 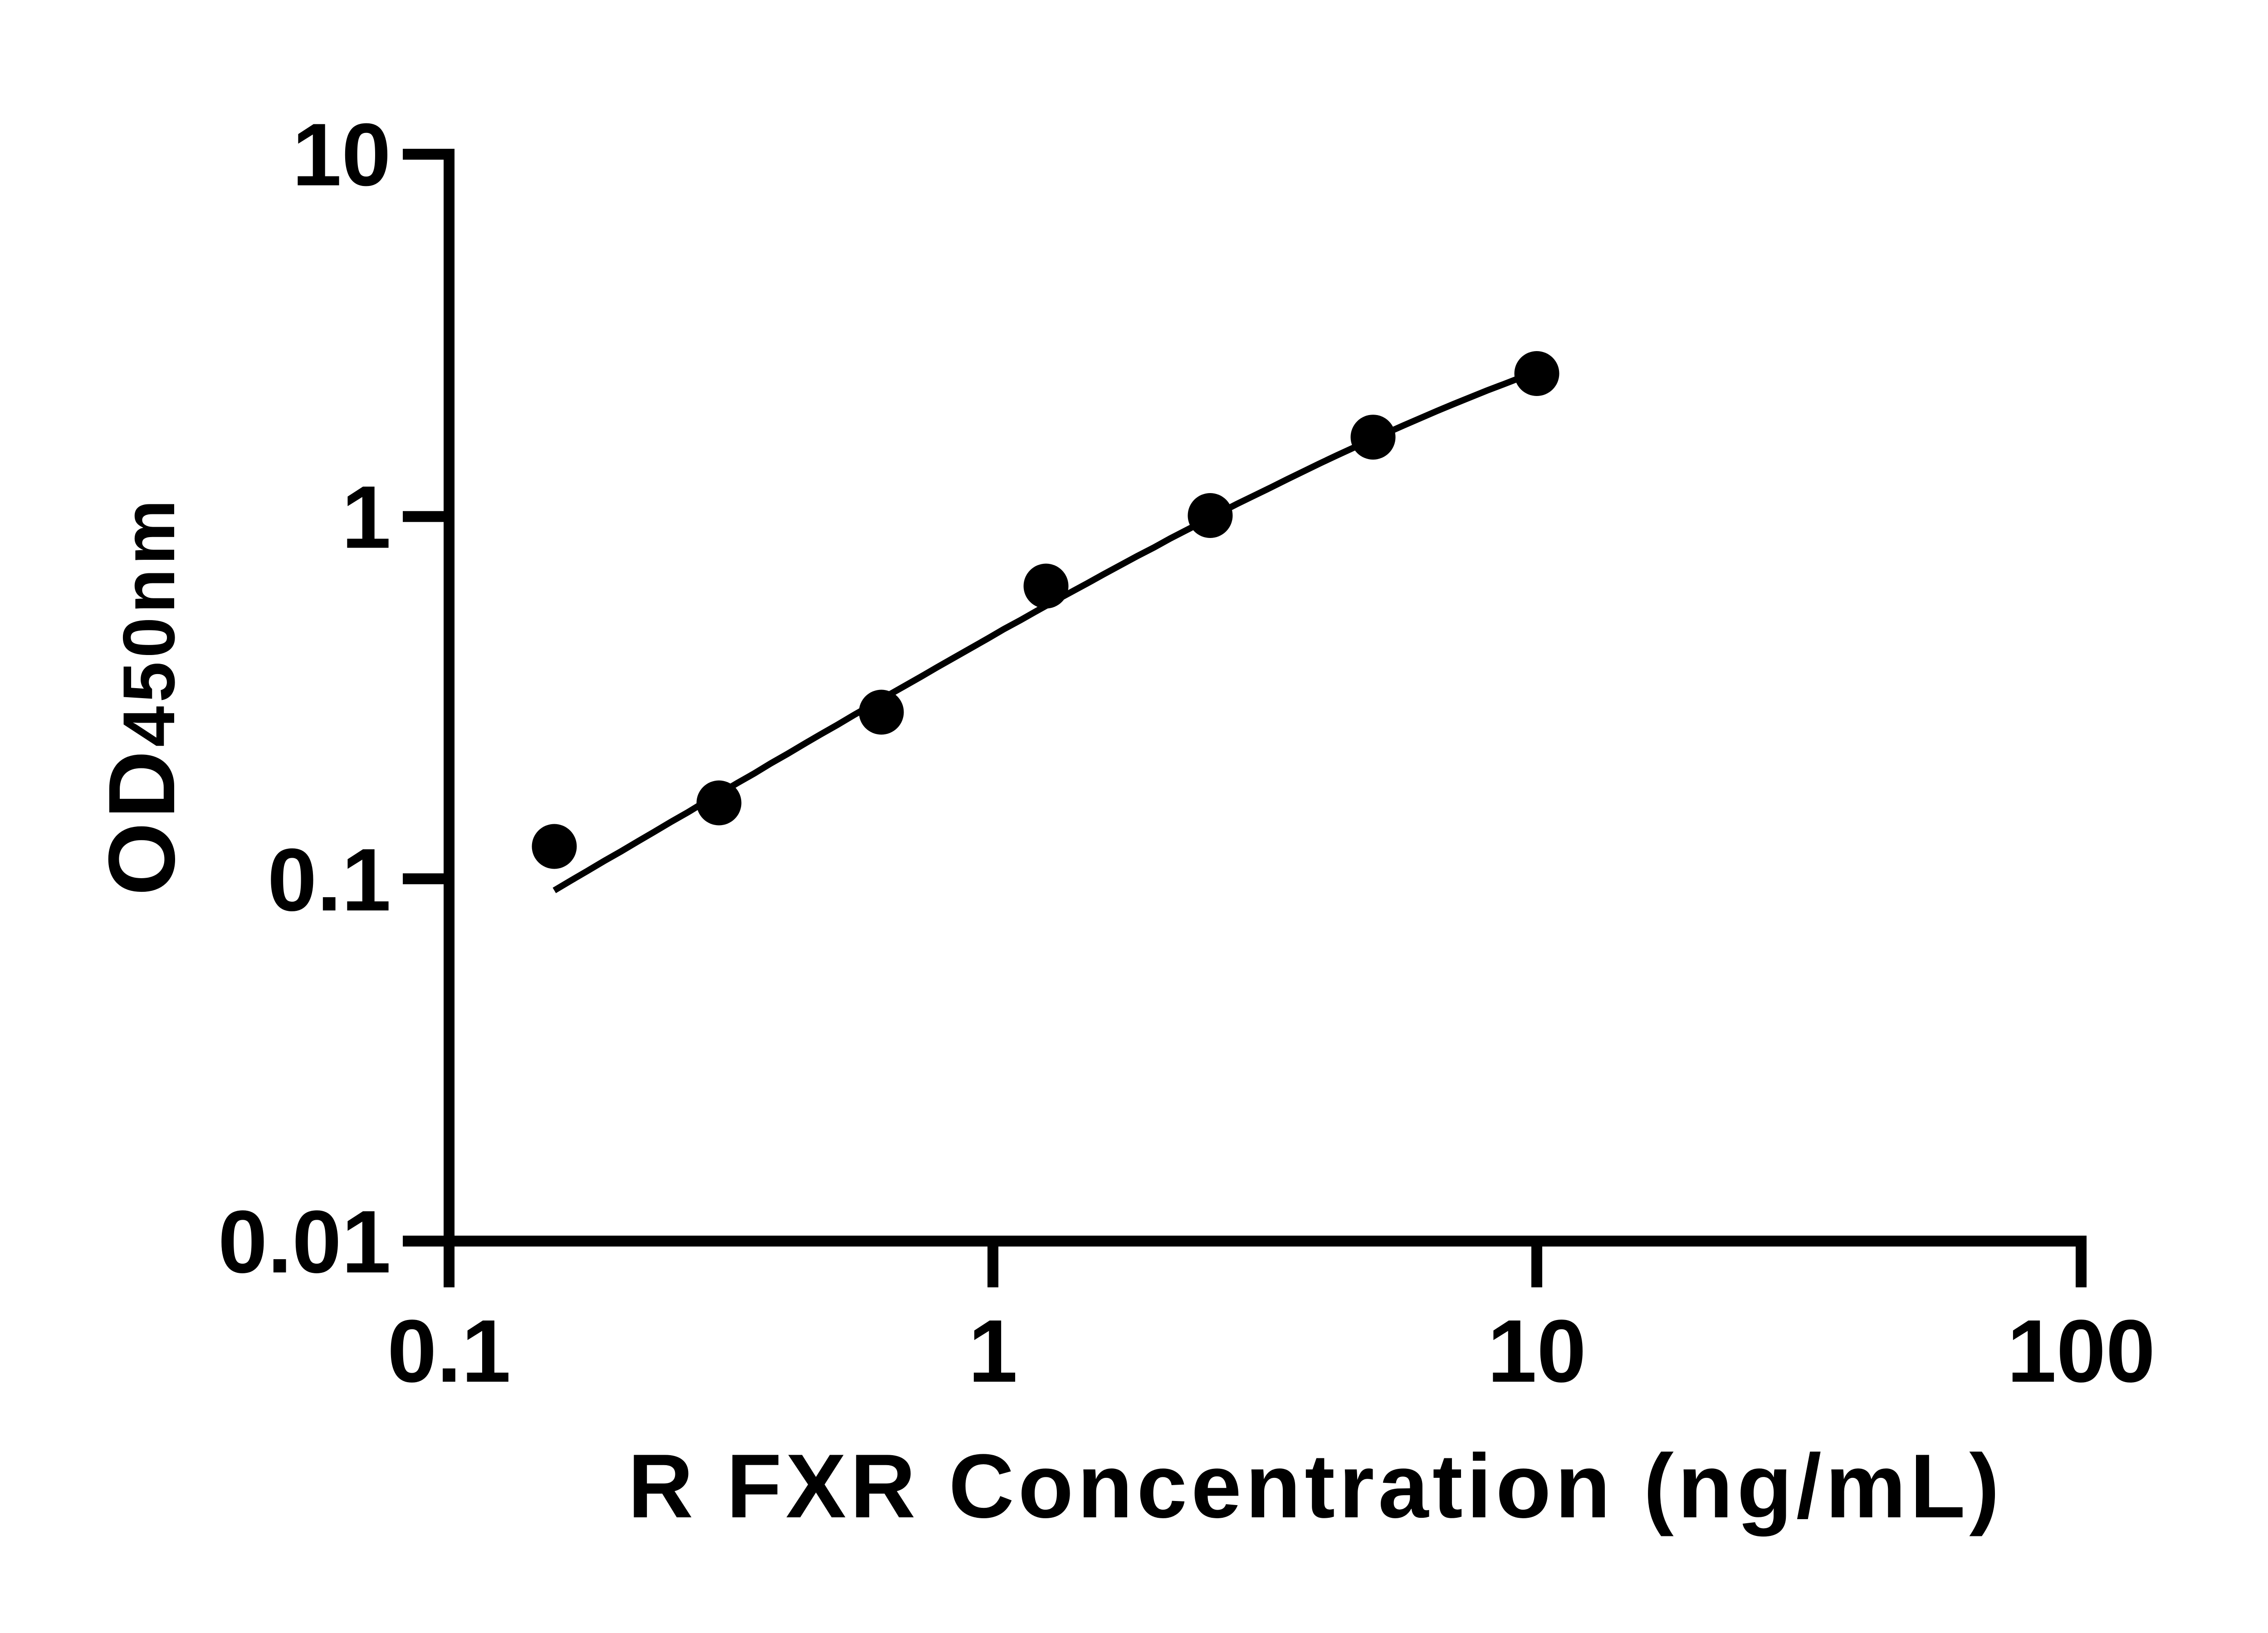 I want to click on svg-text: 0.01, so click(x=304, y=1241).